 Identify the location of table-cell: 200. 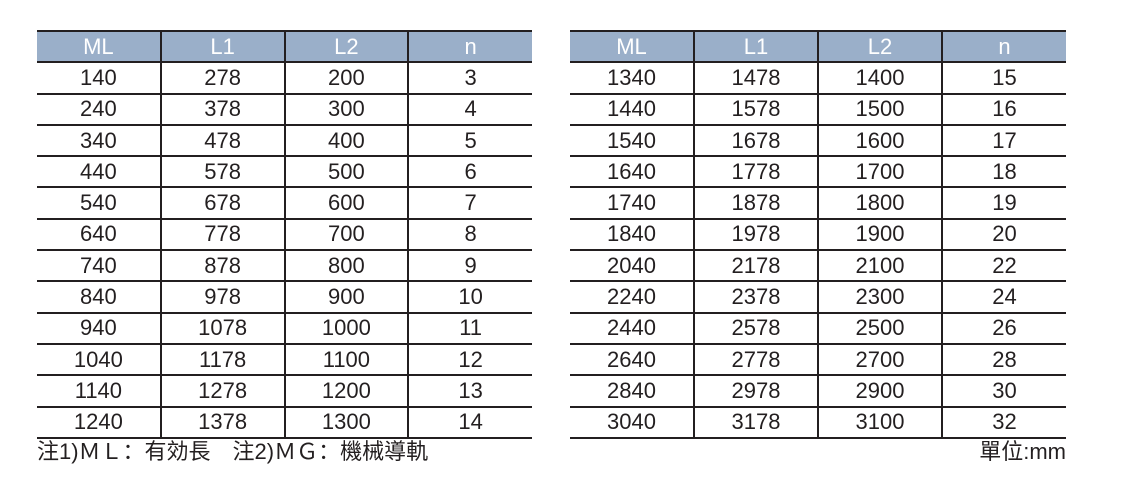
(346, 78).